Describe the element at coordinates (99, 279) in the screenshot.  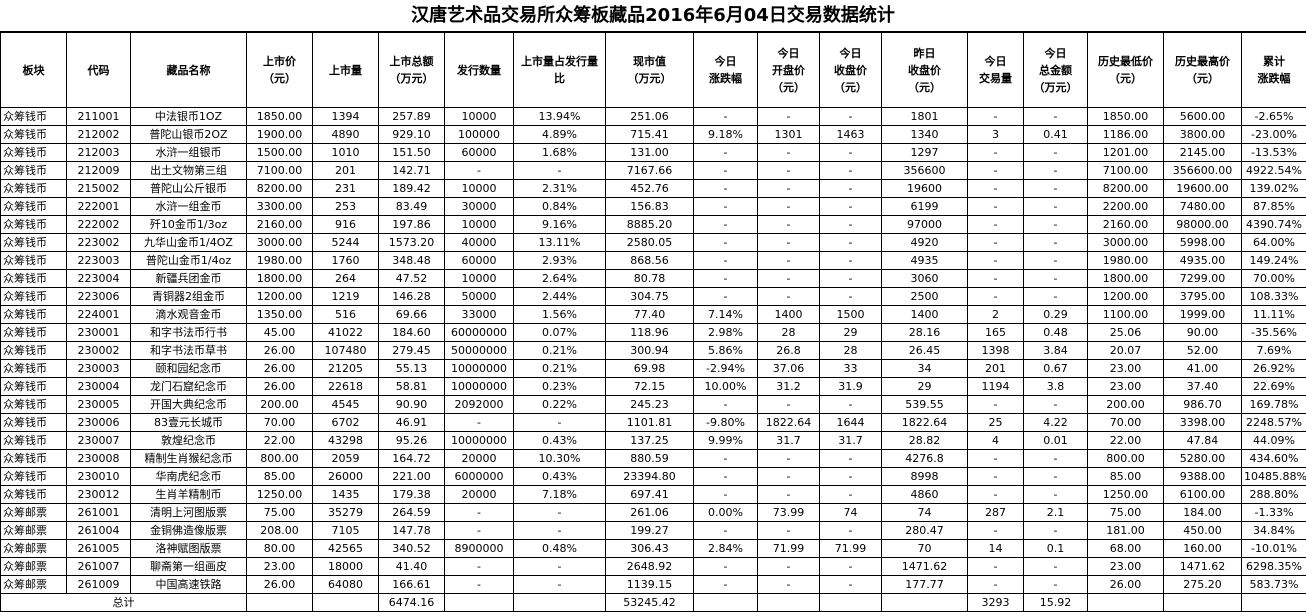
I see `cell-code: 223004` at that location.